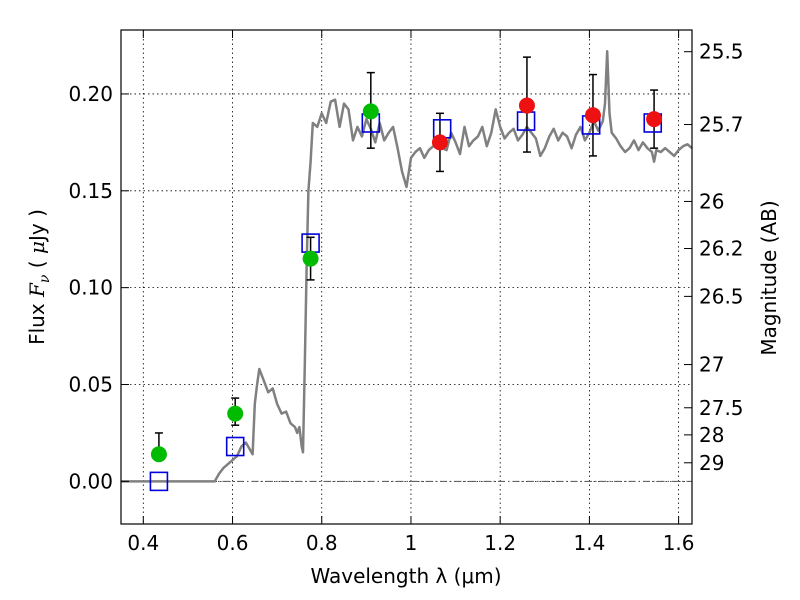 This screenshot has height=600, width=800. What do you see at coordinates (39, 277) in the screenshot?
I see `y-axis-title: Flux Fν ( μJy )` at bounding box center [39, 277].